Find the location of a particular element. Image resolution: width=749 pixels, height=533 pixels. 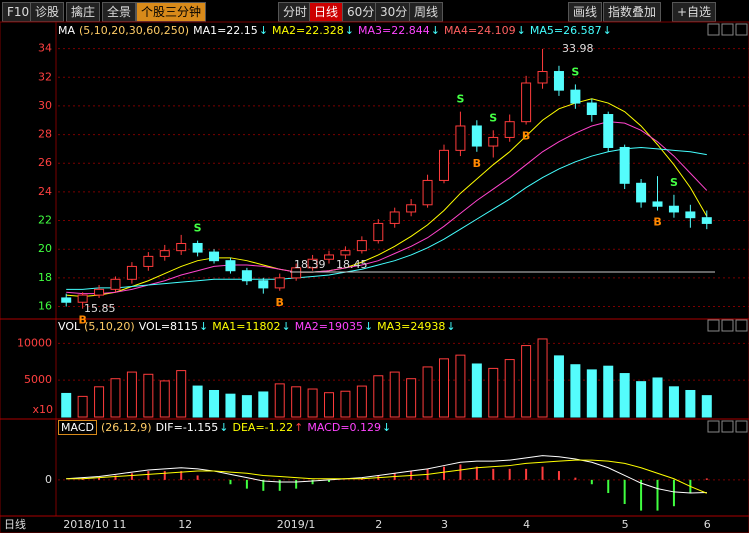

annotation: 18.45 is located at coordinates (352, 264).